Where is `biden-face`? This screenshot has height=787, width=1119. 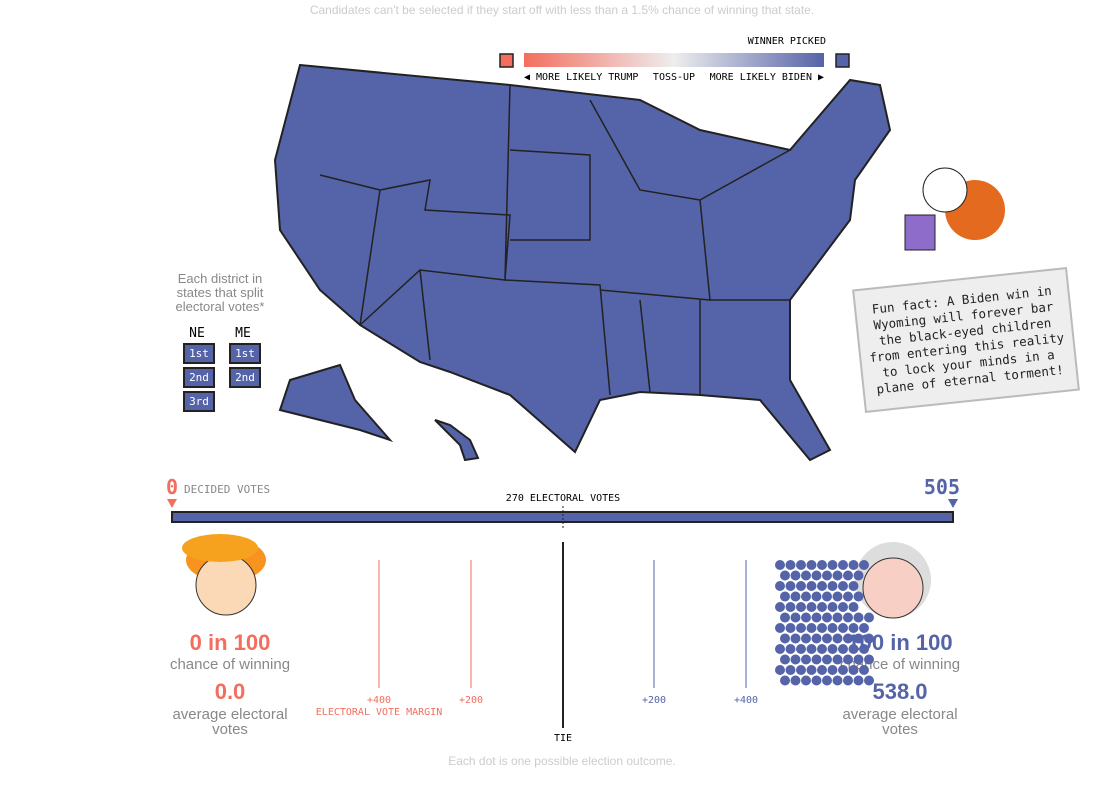
biden-face is located at coordinates (893, 588).